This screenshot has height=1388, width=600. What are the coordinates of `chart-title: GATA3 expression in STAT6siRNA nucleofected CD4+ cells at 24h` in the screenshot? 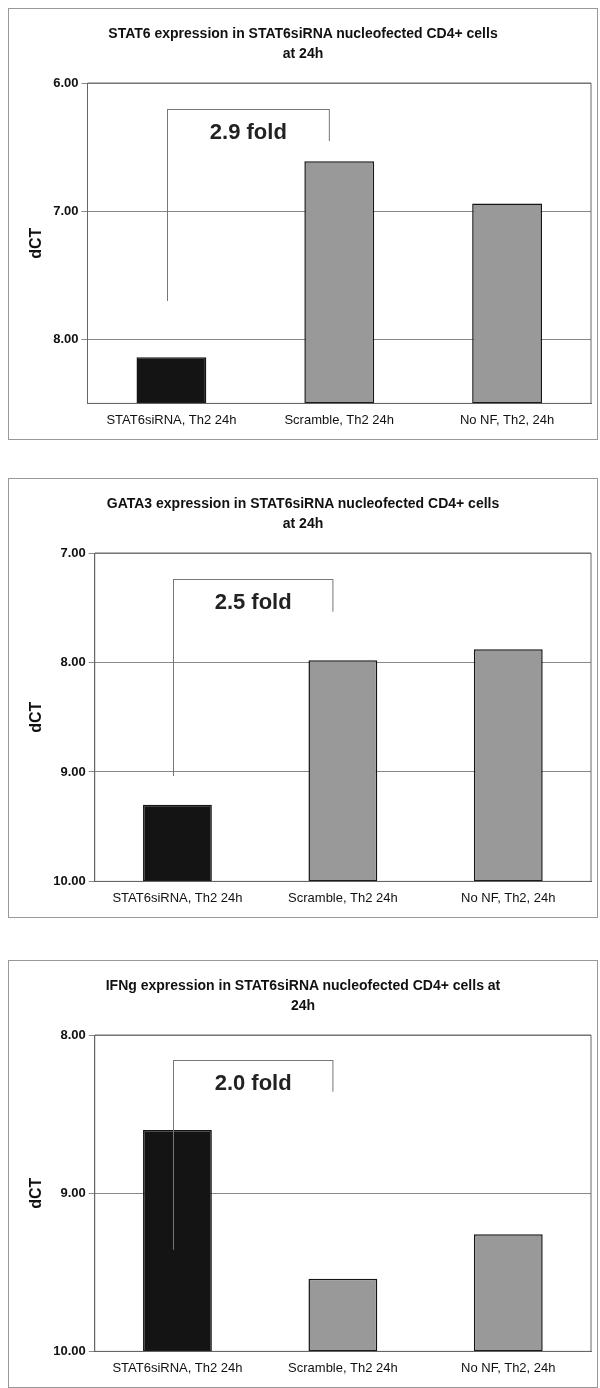 It's located at (303, 513).